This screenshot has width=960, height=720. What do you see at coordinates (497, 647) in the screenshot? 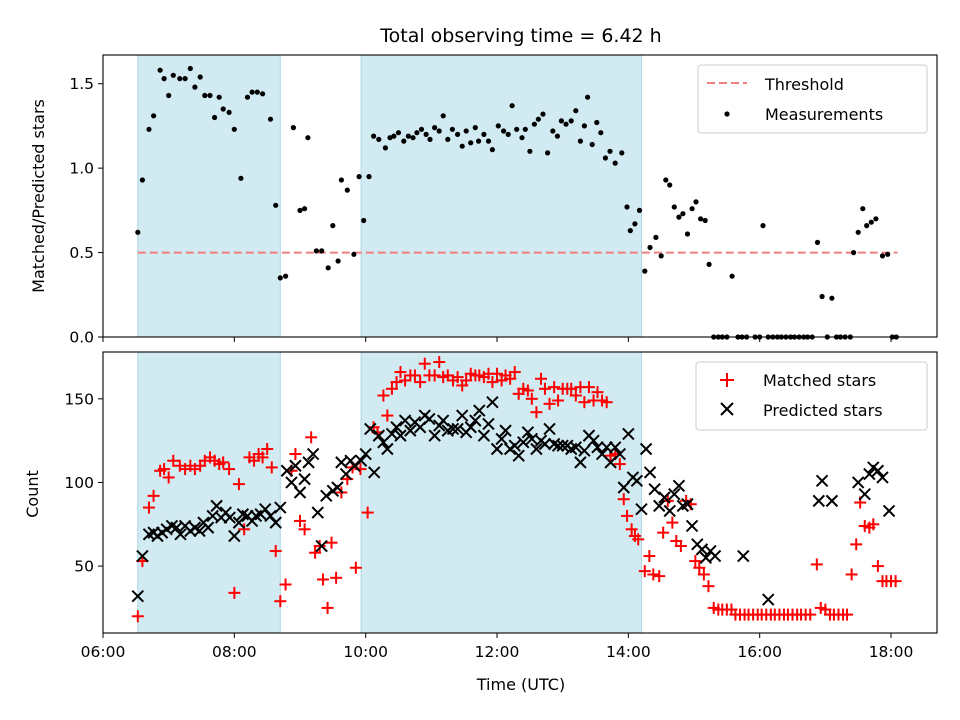
I see `count-x-ticks: 06:00 08:00 10:00 12:00 14:00 16:00 18:00` at bounding box center [497, 647].